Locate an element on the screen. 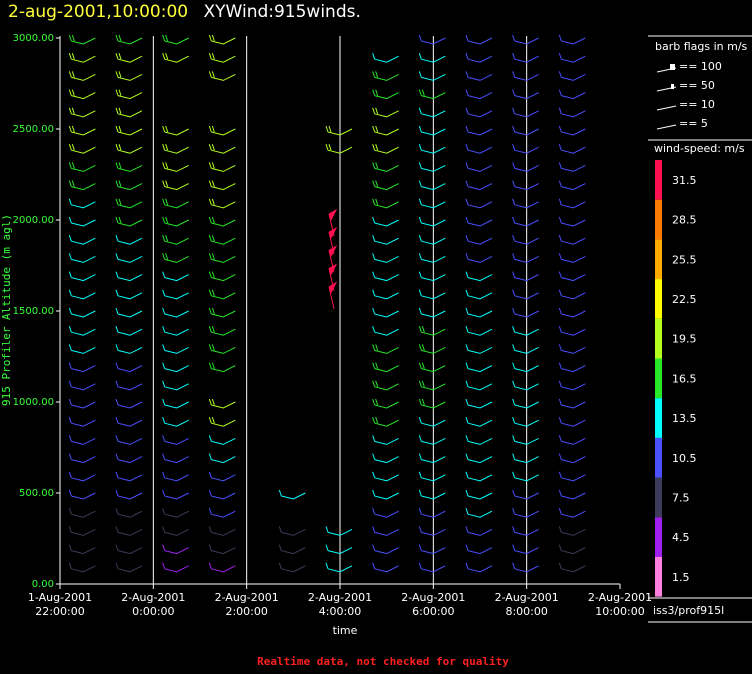  colorbar-label: 28.5 is located at coordinates (684, 220).